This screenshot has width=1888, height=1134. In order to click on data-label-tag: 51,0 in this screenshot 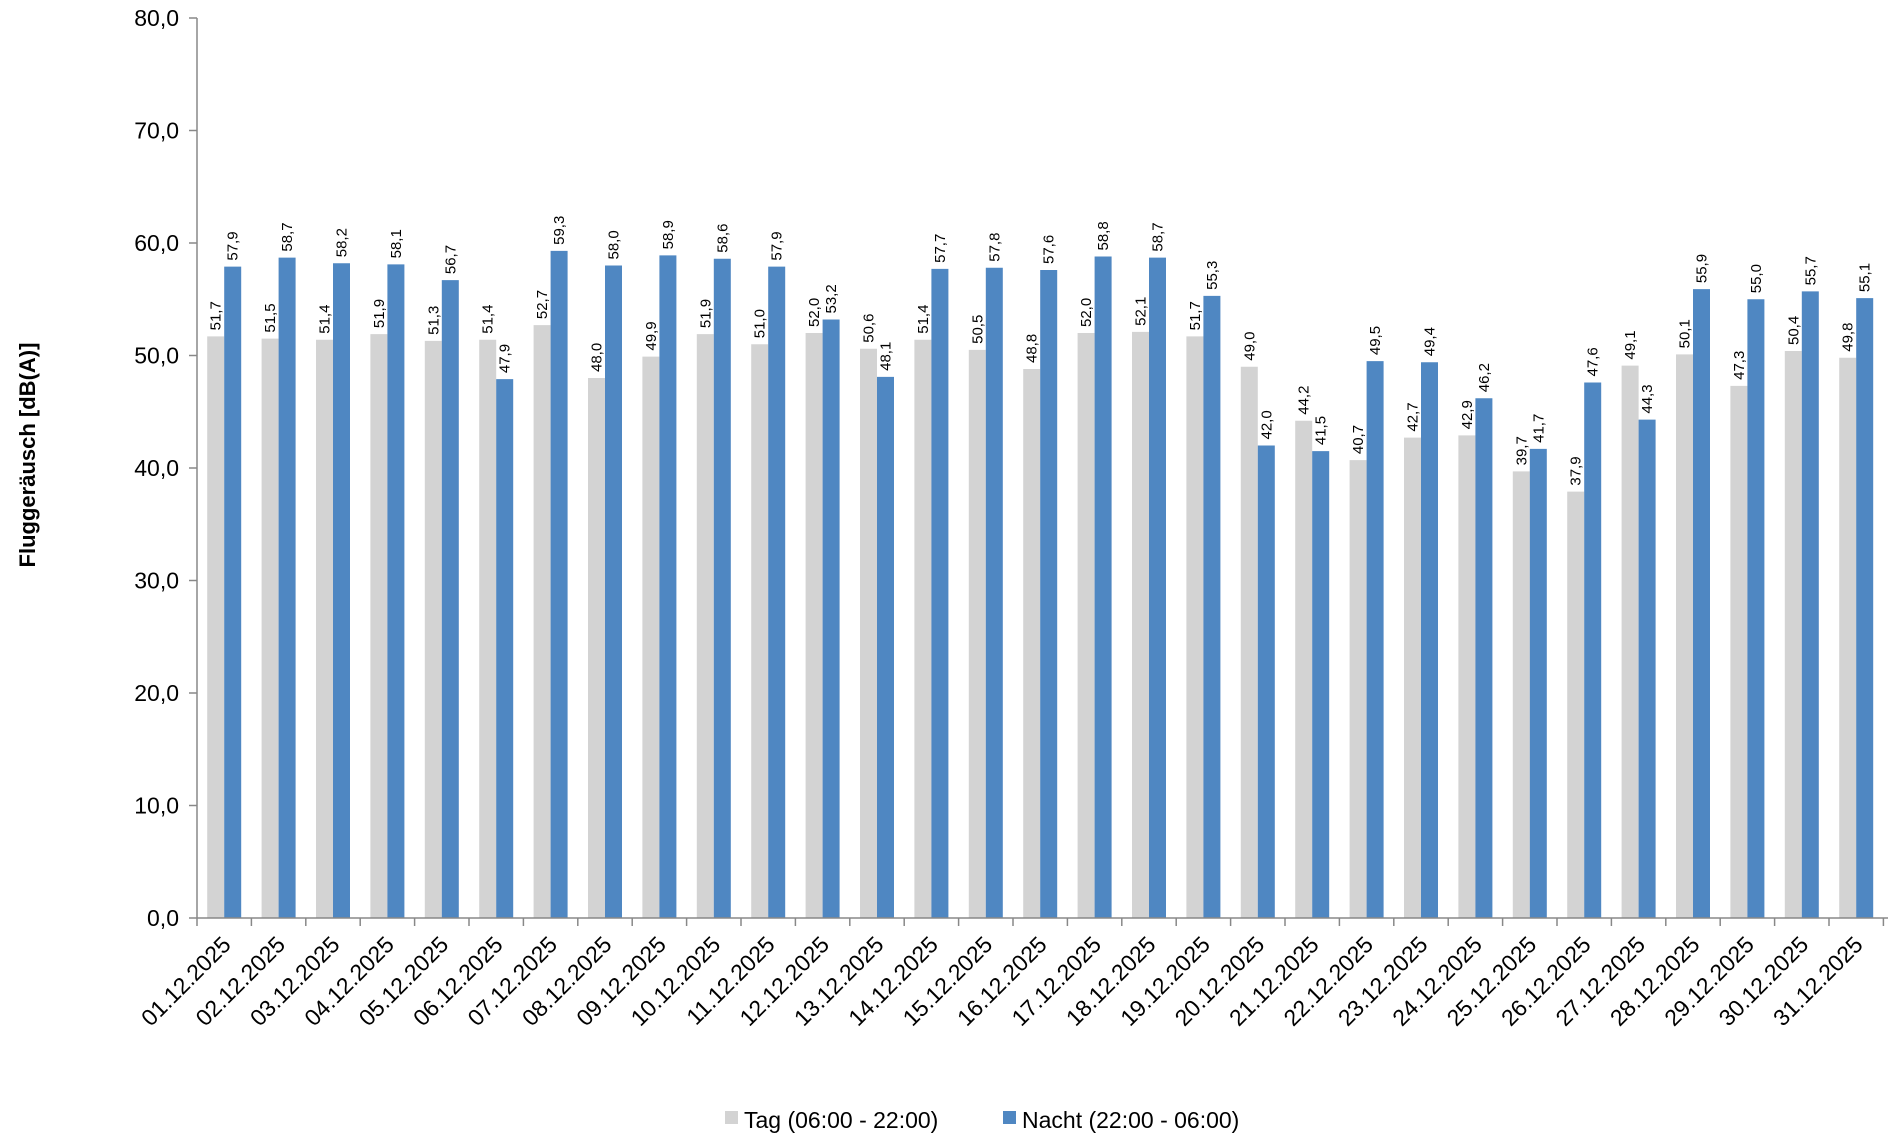, I will do `click(760, 323)`.